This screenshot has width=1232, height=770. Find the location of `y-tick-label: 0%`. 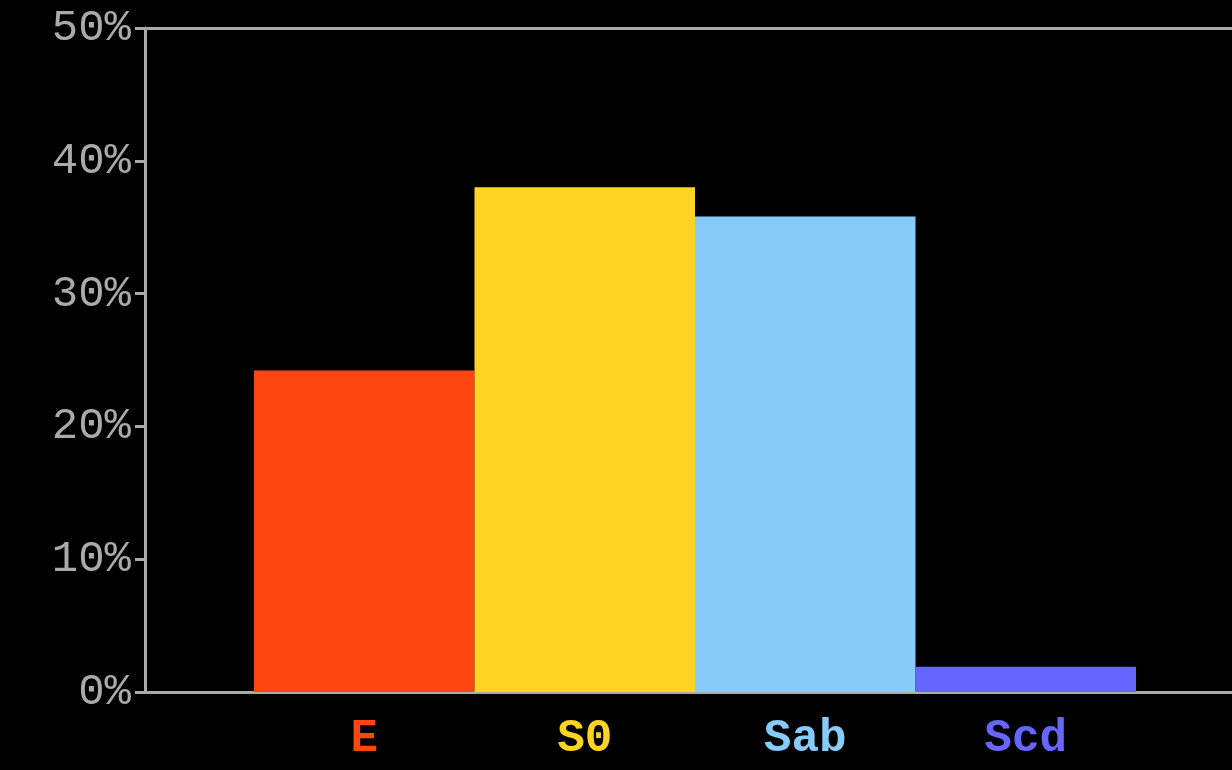

y-tick-label: 0% is located at coordinates (105, 692).